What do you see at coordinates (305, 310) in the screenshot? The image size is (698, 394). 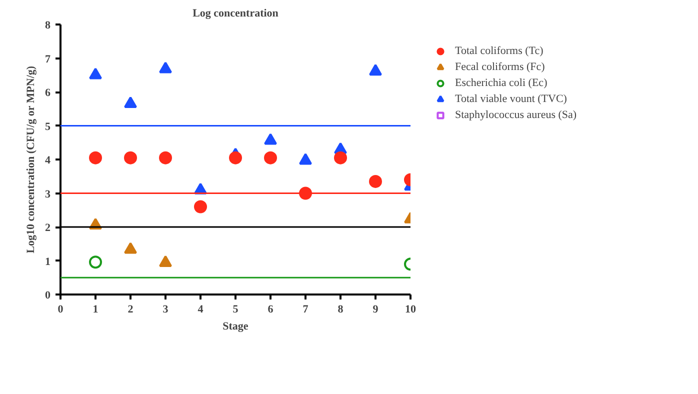 I see `x-tick-label: 7` at bounding box center [305, 310].